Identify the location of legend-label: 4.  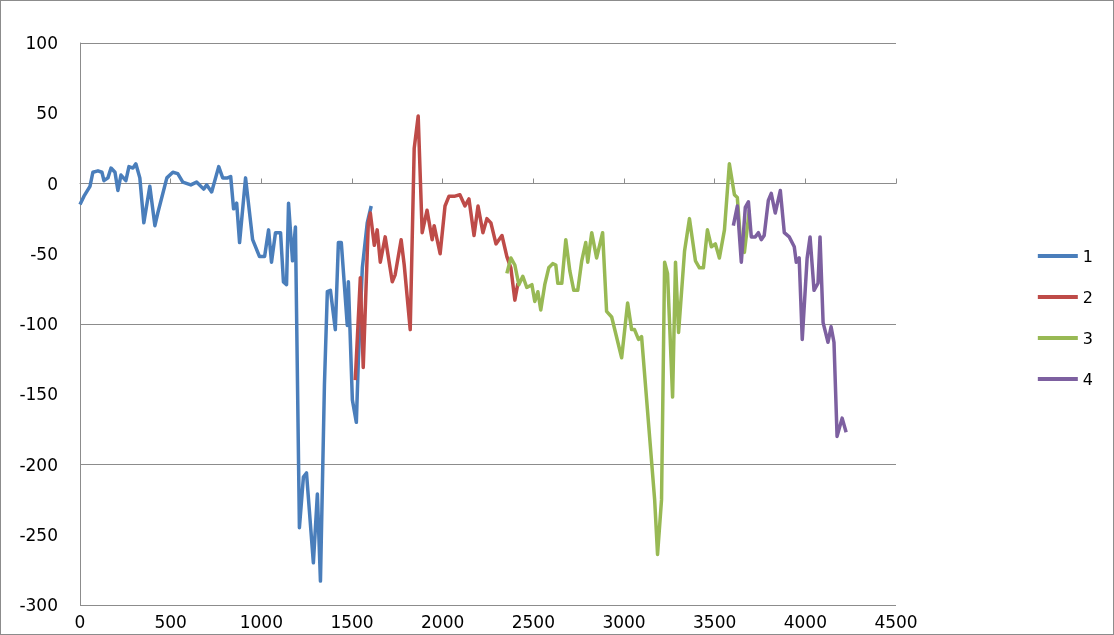
(1088, 379).